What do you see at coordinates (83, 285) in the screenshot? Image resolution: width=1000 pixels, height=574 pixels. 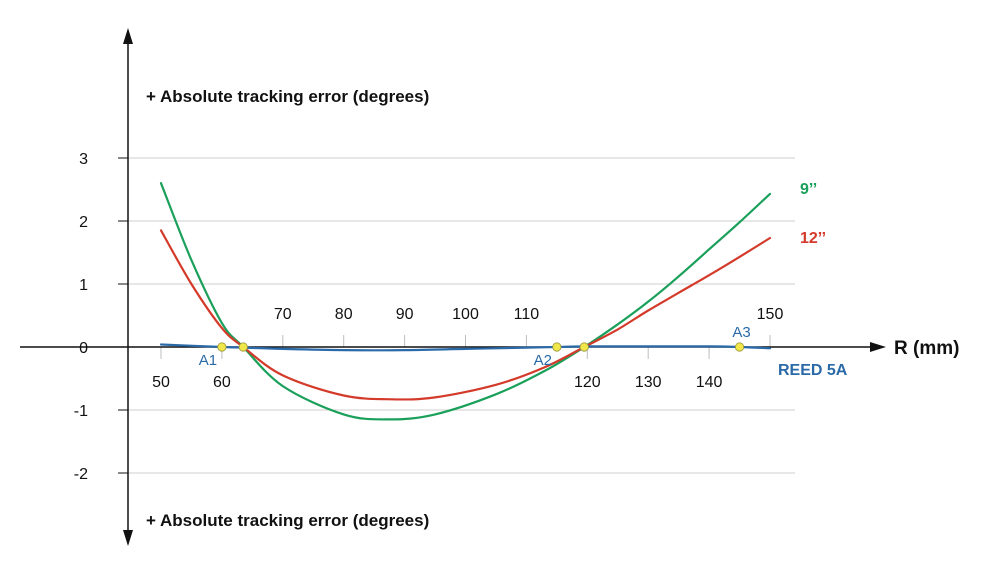 I see `y-tick-label: 1` at bounding box center [83, 285].